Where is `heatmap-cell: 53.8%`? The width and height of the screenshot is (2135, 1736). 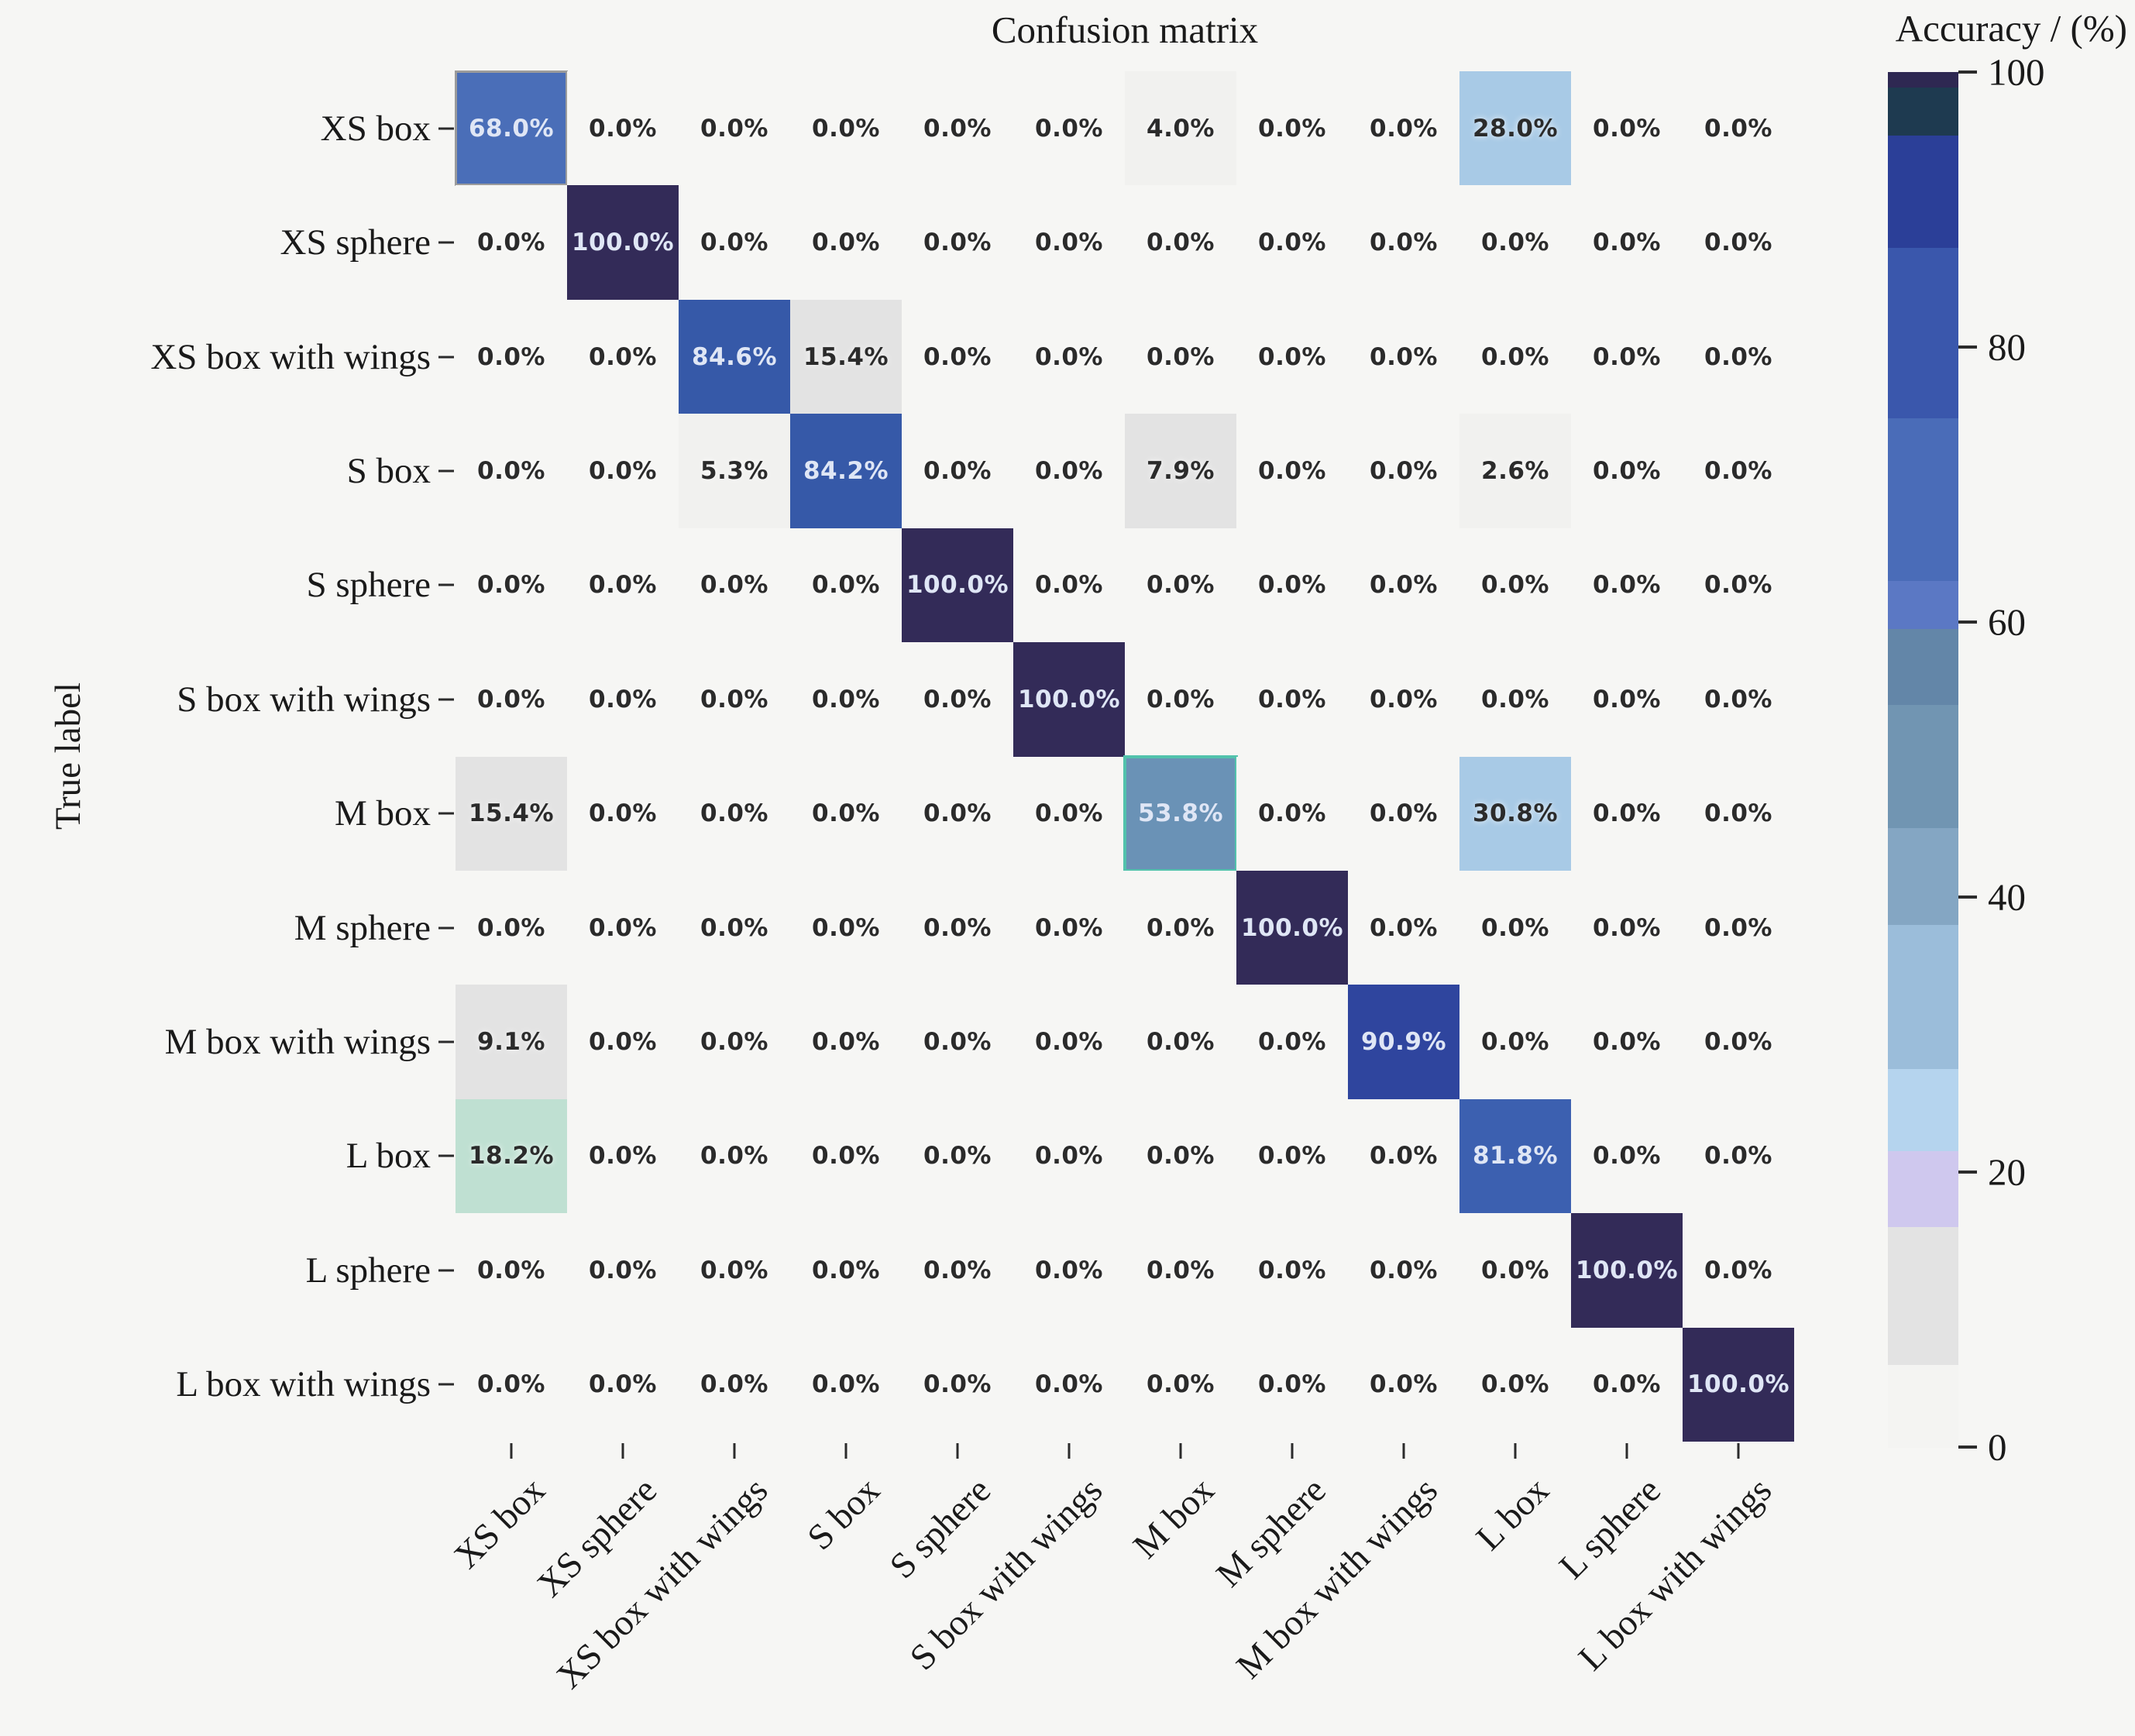 heatmap-cell: 53.8% is located at coordinates (1180, 813).